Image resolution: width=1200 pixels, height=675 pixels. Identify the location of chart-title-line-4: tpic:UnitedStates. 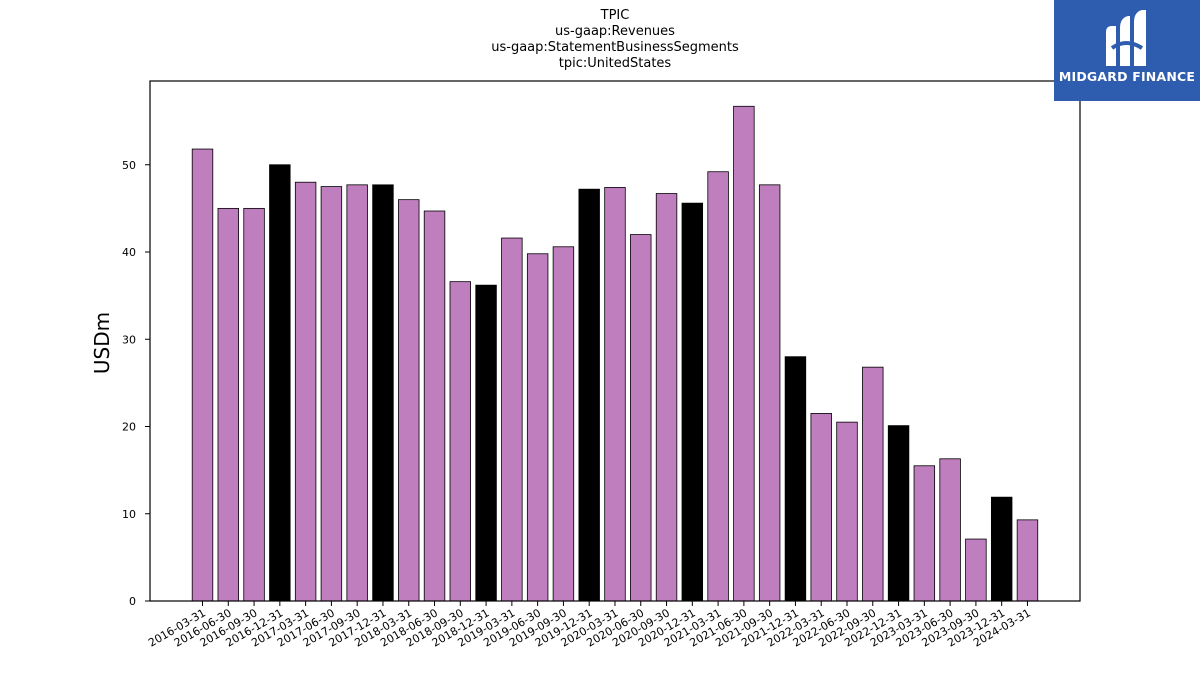
(615, 63).